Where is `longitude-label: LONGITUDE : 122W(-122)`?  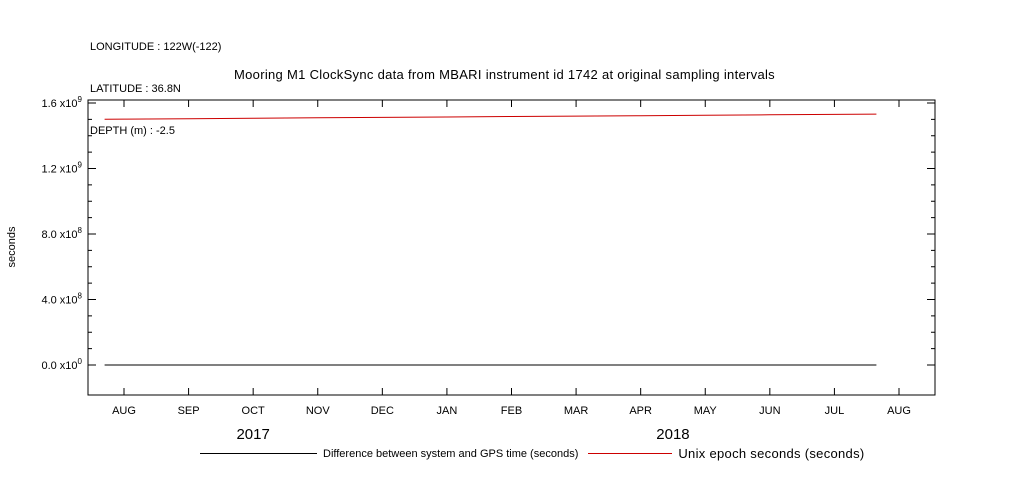 longitude-label: LONGITUDE : 122W(-122) is located at coordinates (156, 47).